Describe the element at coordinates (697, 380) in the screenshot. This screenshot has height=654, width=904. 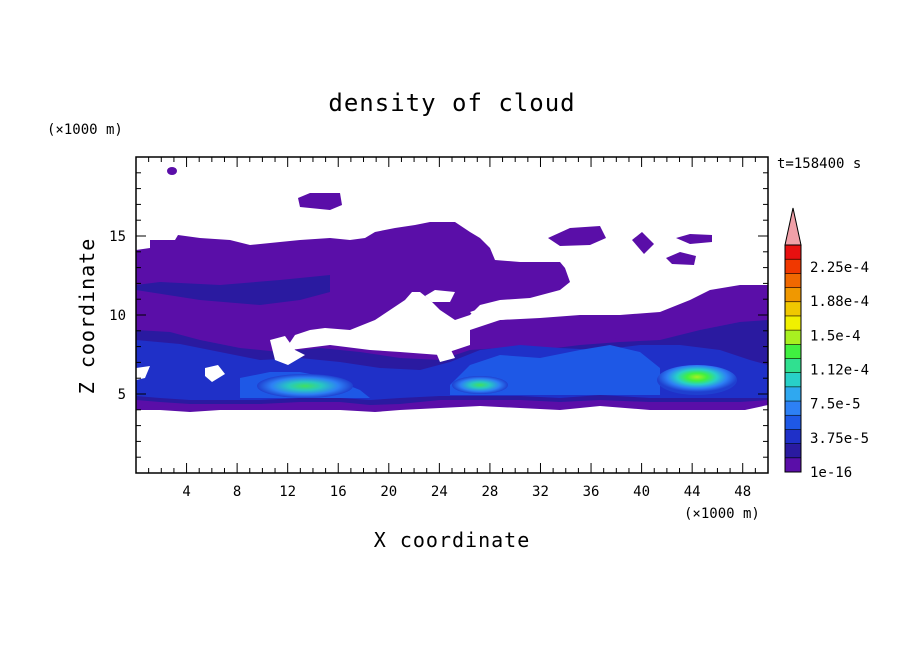
I see `cloud-core-right` at that location.